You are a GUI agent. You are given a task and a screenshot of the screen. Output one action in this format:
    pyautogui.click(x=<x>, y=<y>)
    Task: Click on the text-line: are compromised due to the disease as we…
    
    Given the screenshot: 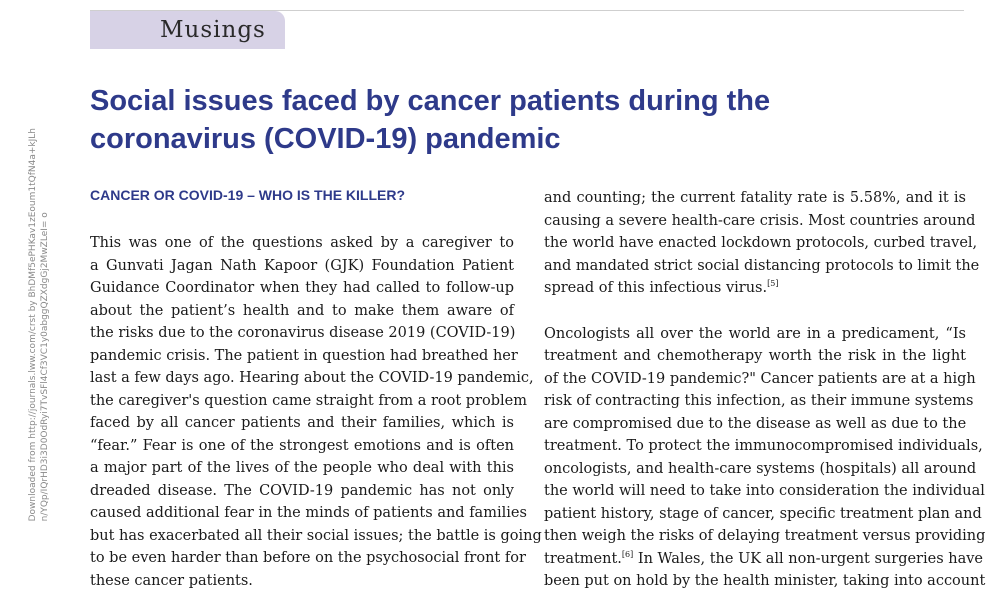 What is the action you would take?
    pyautogui.click(x=755, y=423)
    